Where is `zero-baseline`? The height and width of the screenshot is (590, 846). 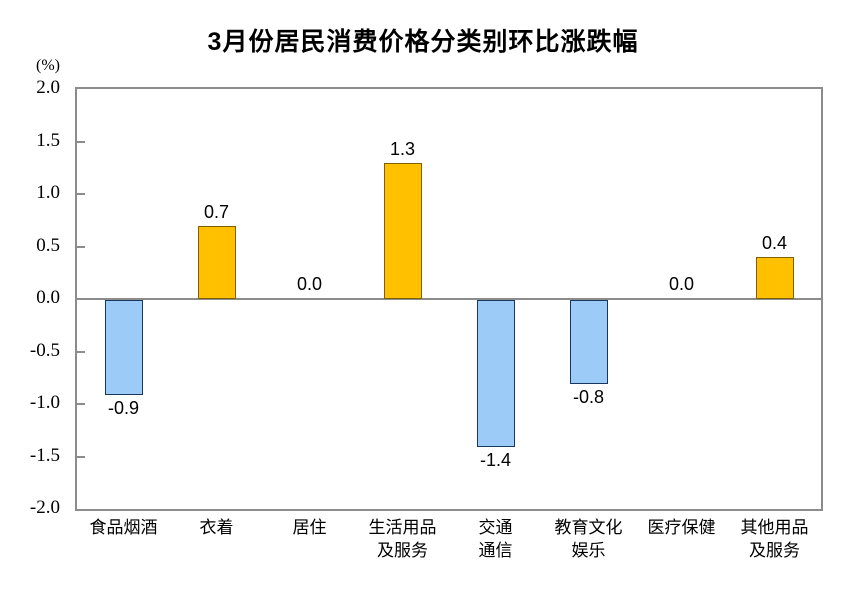
zero-baseline is located at coordinates (449, 299).